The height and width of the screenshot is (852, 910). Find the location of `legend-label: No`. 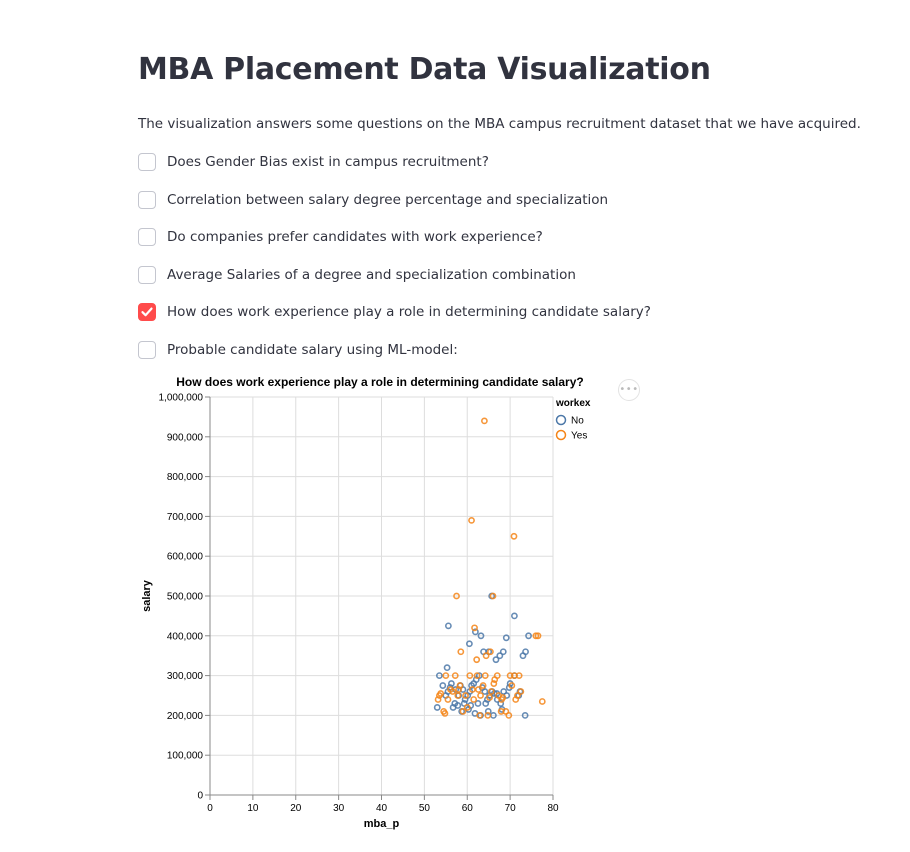

legend-label: No is located at coordinates (577, 421).